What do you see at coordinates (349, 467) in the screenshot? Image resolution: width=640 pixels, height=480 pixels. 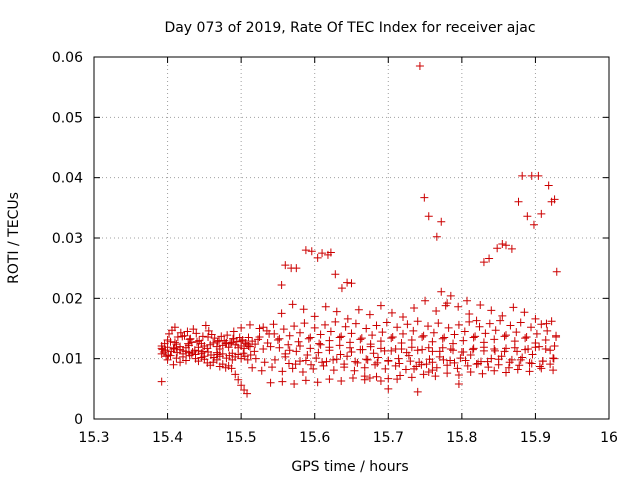 I see `x-axis-label: GPS time / hours` at bounding box center [349, 467].